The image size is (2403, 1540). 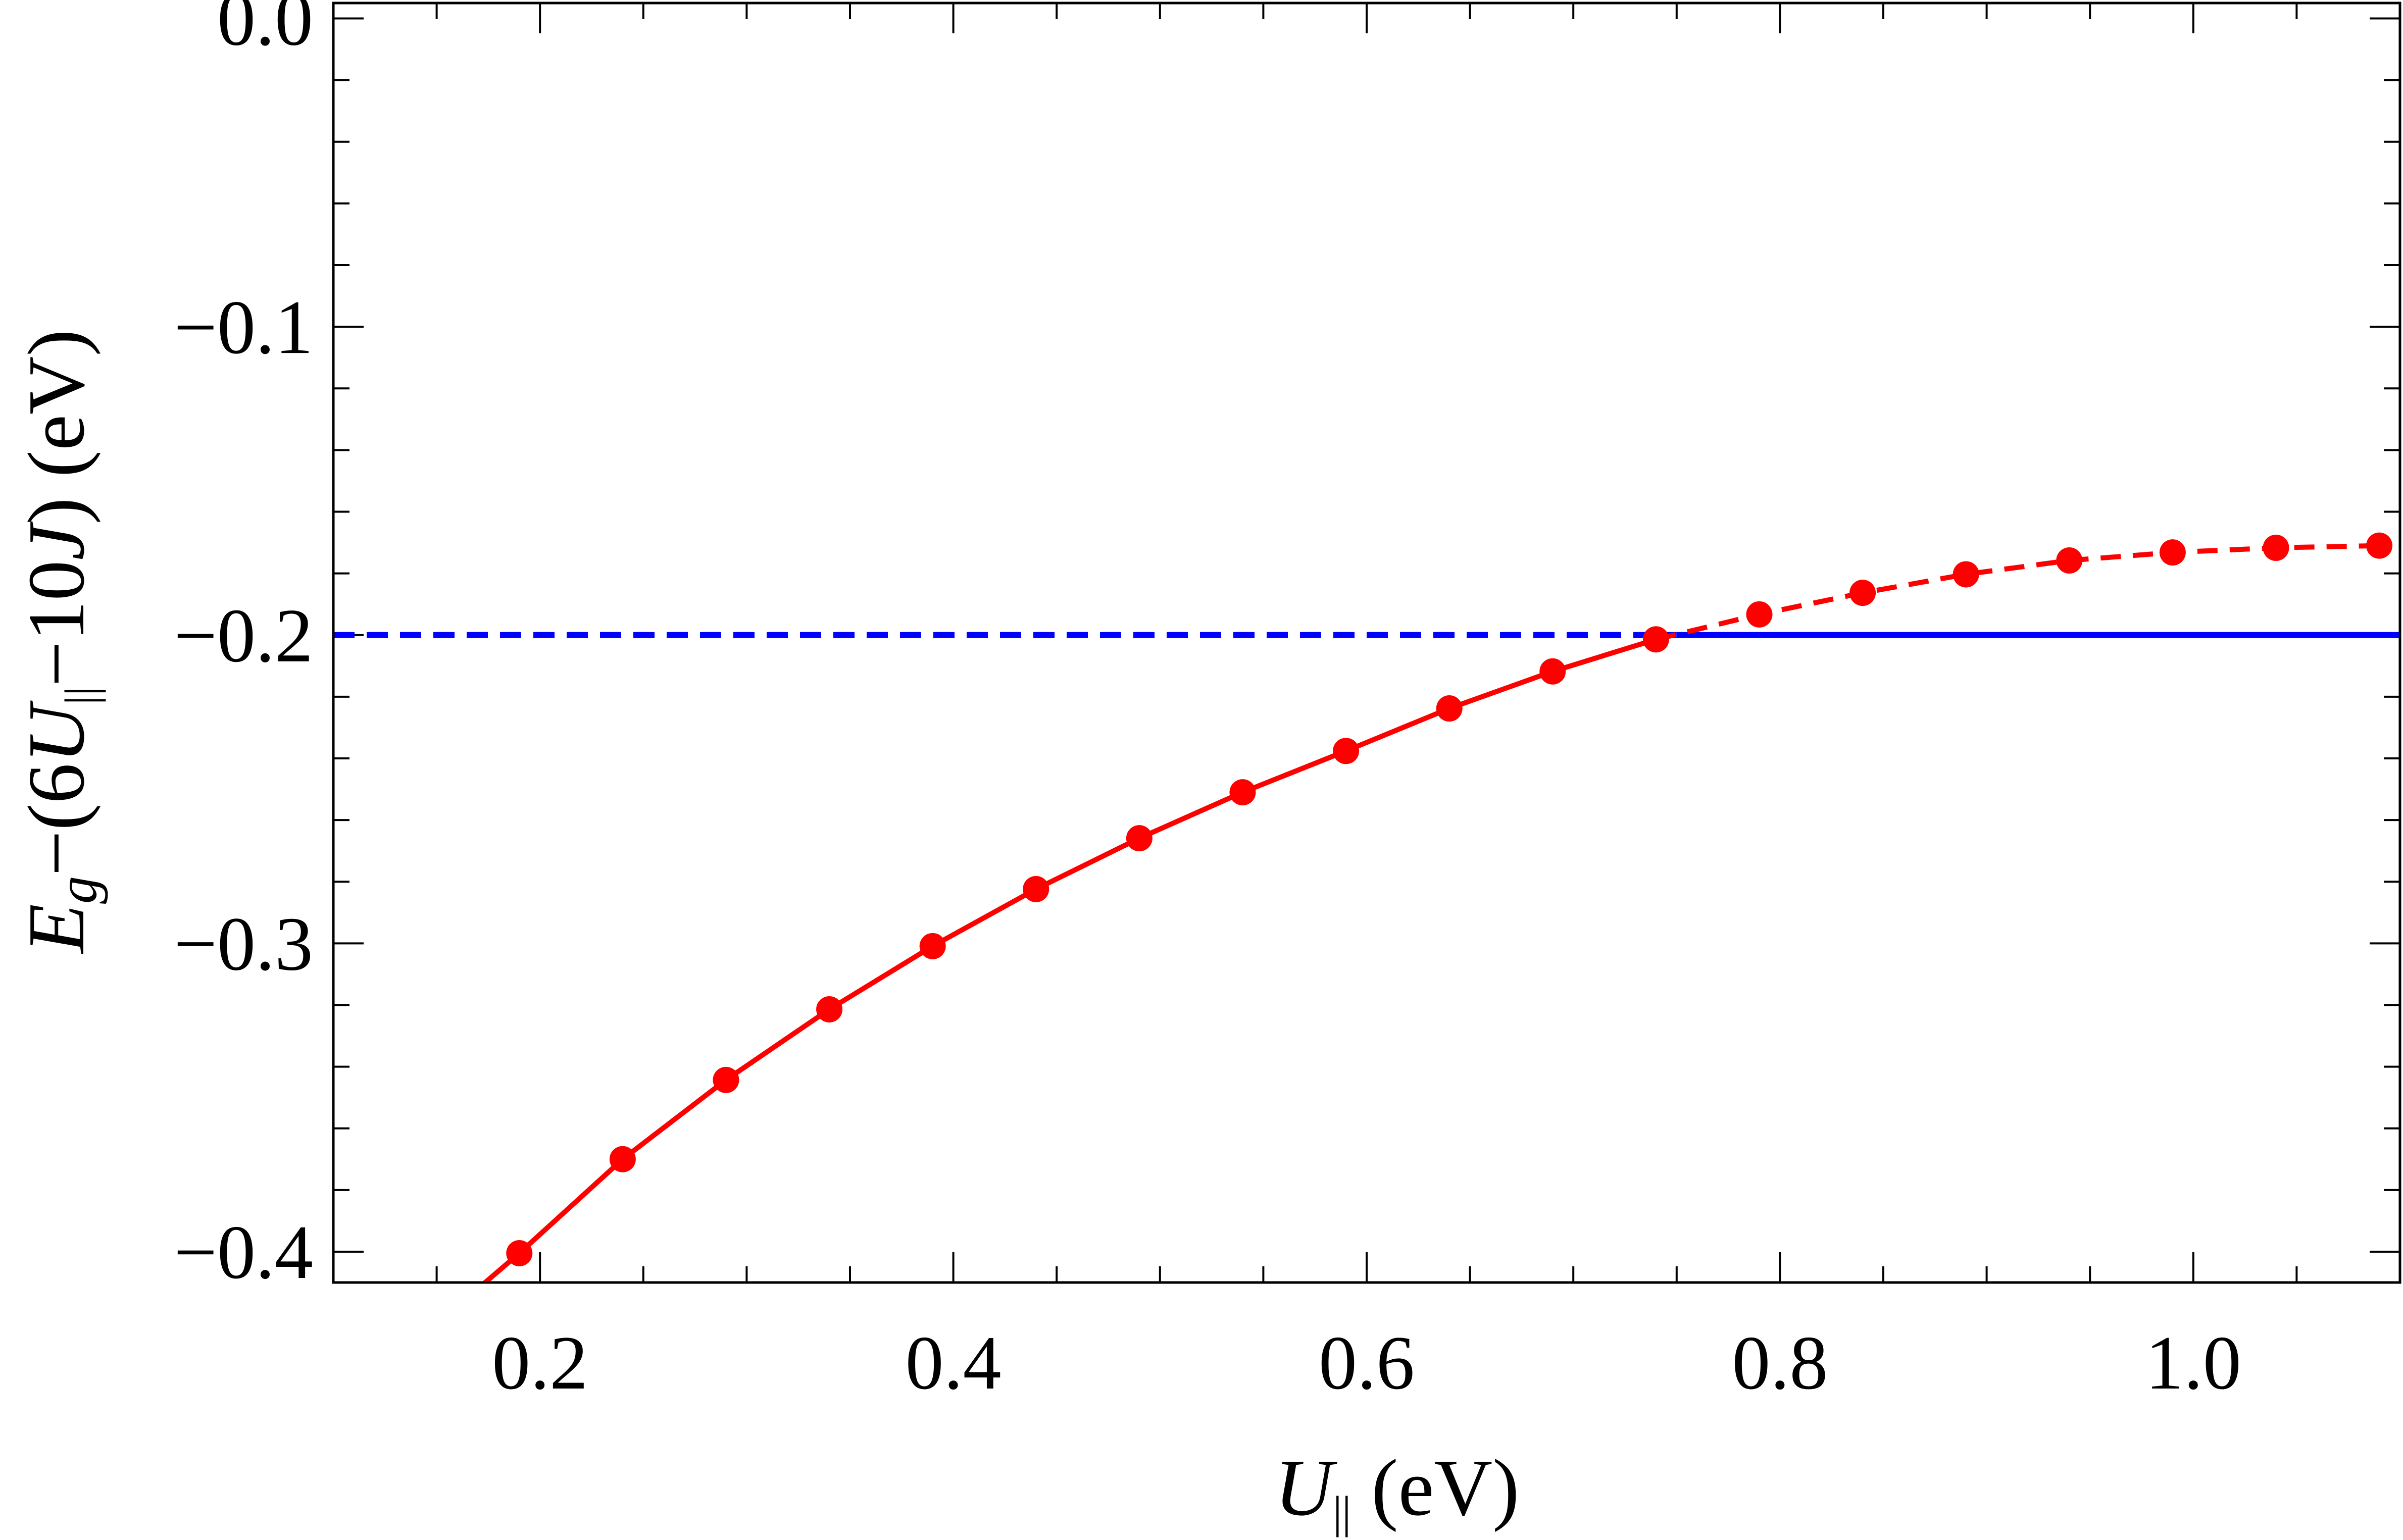 I want to click on x-tick-label: 0.6, so click(x=1367, y=1363).